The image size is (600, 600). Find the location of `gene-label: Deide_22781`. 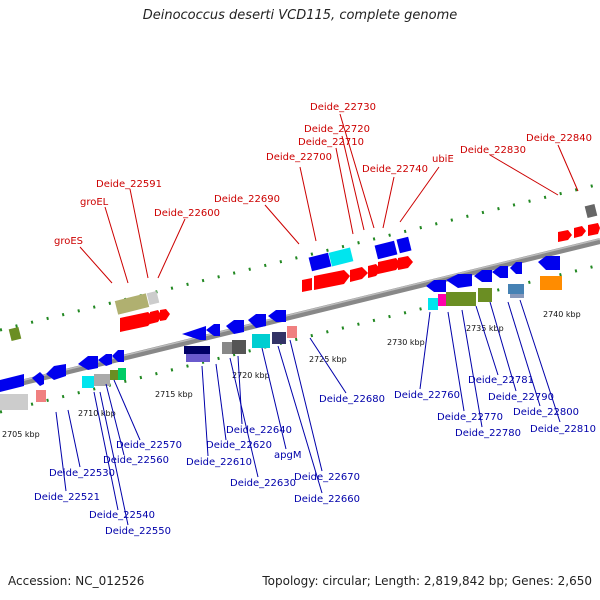

gene-label: Deide_22781 is located at coordinates (501, 380).